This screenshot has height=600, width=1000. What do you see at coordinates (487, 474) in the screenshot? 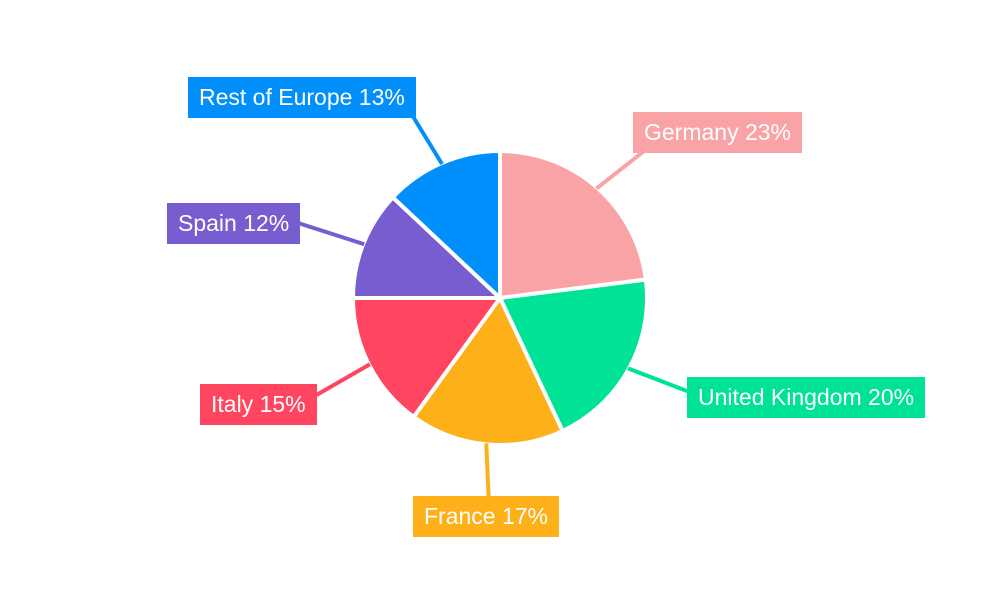
I see `leader-line-france` at bounding box center [487, 474].